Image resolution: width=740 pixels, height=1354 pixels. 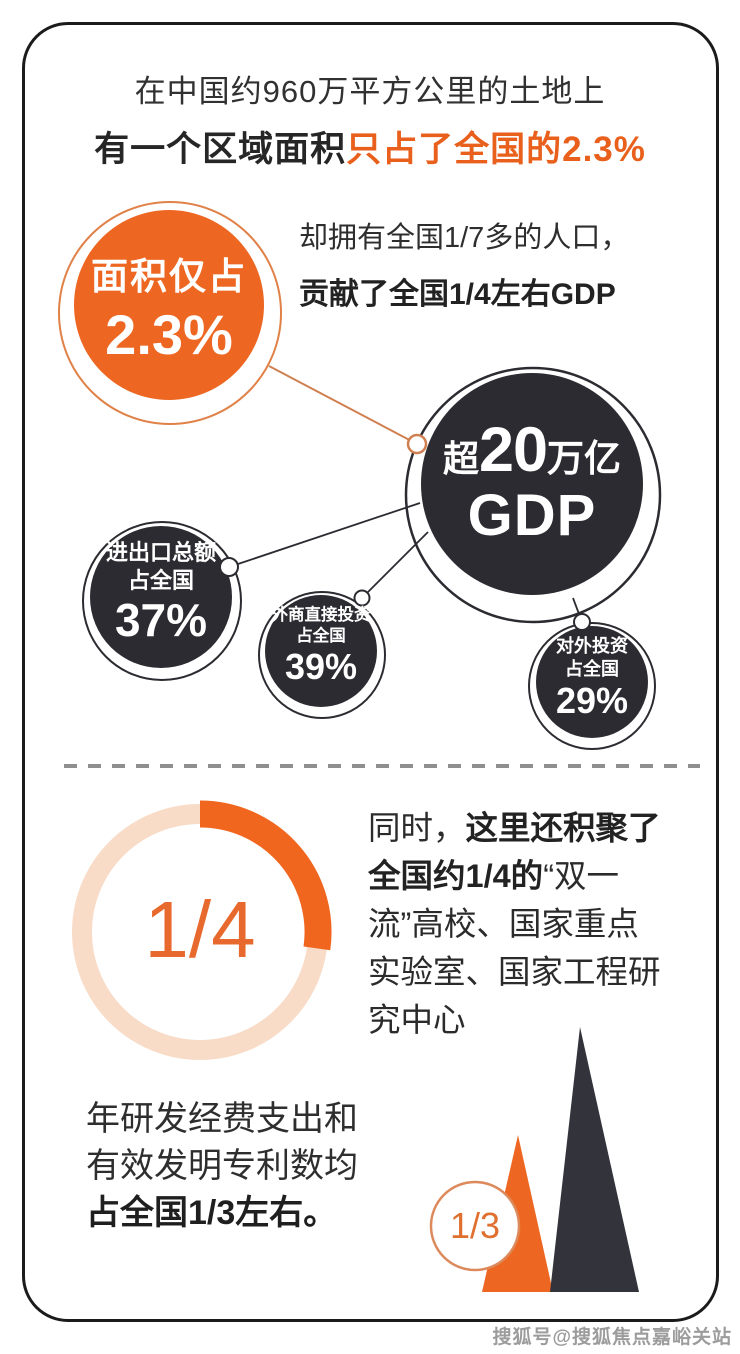 I want to click on gdp-circle-text: 超20万亿 GDP, so click(x=532, y=481).